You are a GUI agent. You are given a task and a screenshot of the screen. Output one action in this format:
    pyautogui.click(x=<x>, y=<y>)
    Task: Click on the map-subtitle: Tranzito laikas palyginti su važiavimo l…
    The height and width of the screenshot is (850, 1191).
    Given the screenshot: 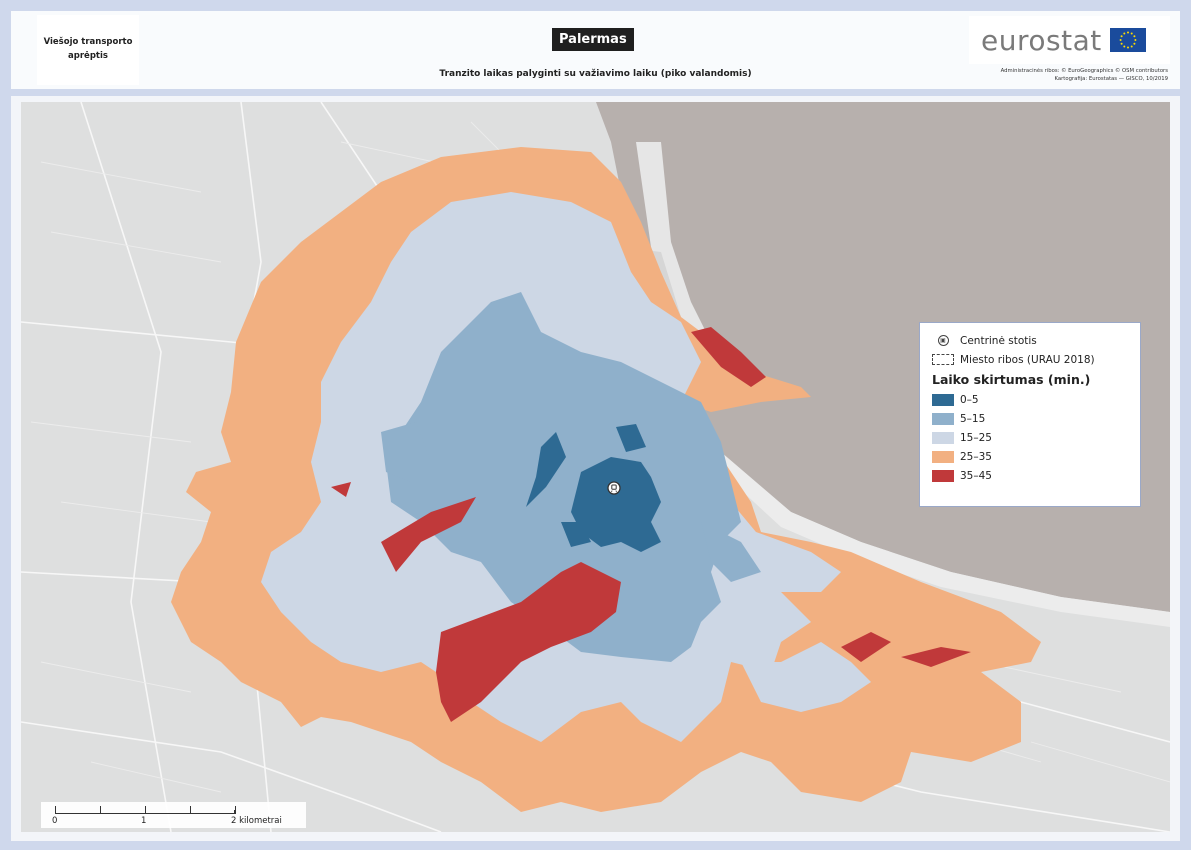 What is the action you would take?
    pyautogui.click(x=595, y=74)
    